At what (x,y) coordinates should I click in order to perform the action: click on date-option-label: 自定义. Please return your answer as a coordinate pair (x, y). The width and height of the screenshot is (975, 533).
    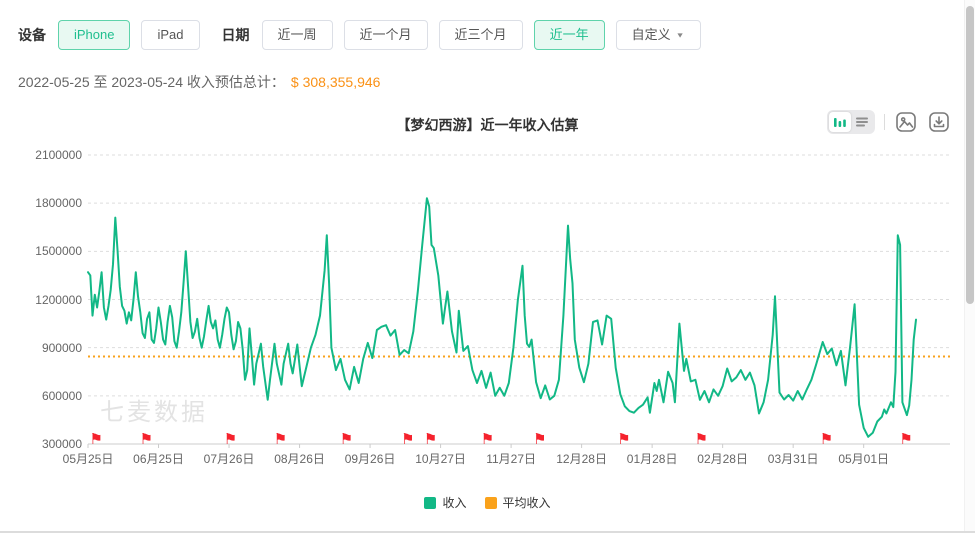
    Looking at the image, I should click on (651, 34).